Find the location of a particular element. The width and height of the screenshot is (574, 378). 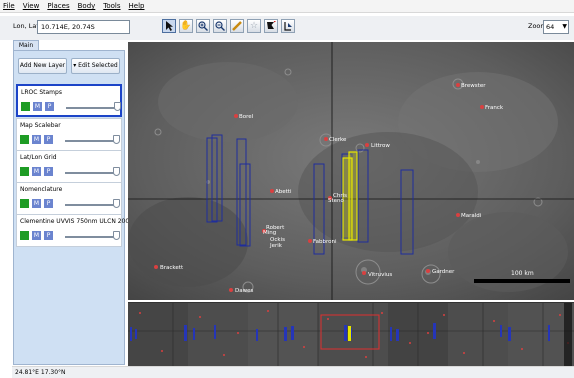

edit-selected-button: ▾ Edit Selected is located at coordinates (95, 66).